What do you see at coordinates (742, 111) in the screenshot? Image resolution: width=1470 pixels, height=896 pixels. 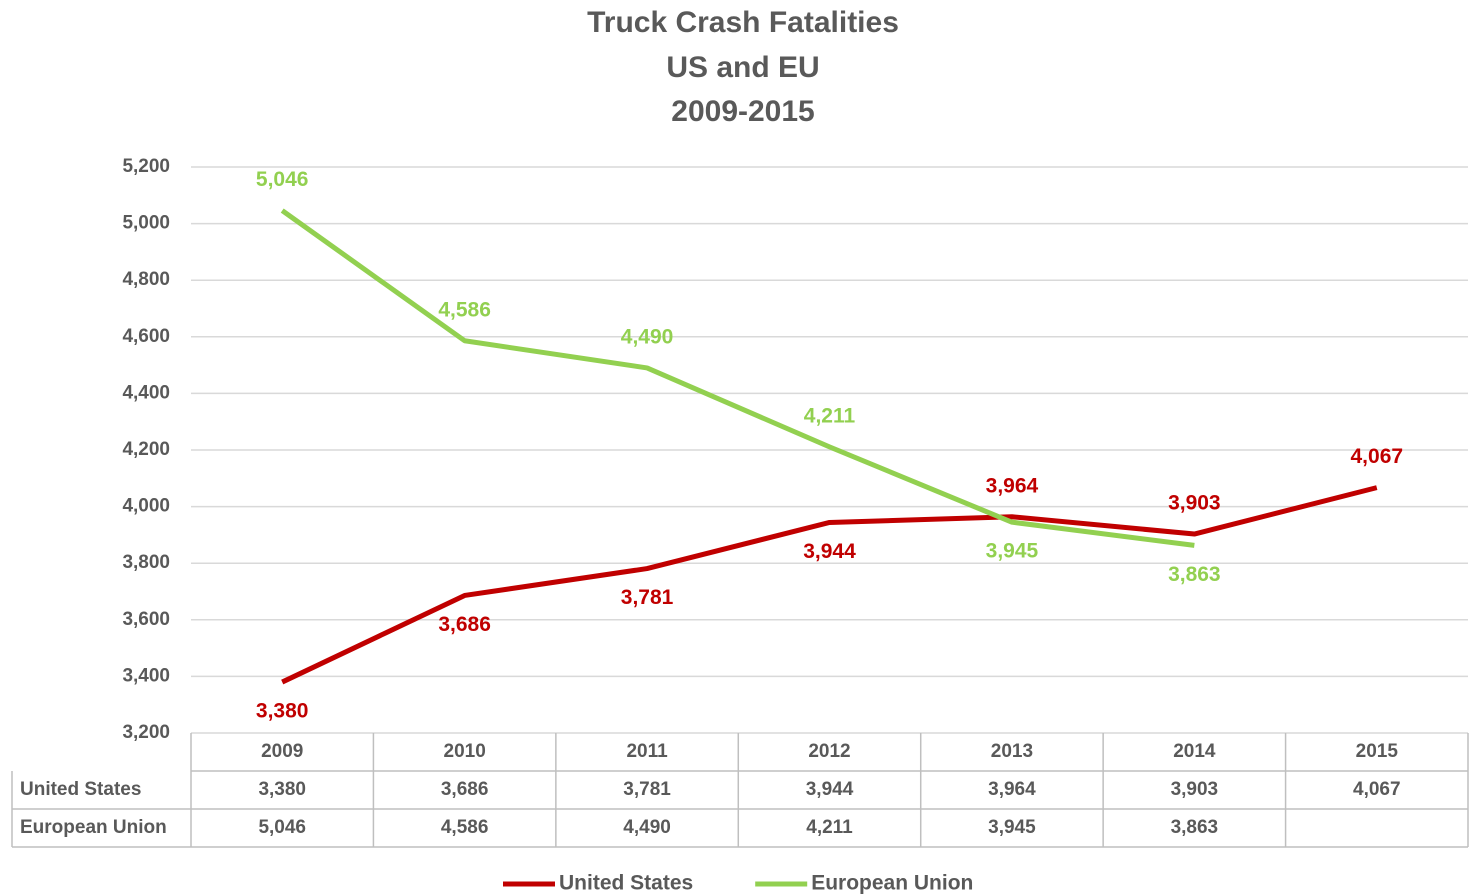 I see `chart-title: 2009-2015` at bounding box center [742, 111].